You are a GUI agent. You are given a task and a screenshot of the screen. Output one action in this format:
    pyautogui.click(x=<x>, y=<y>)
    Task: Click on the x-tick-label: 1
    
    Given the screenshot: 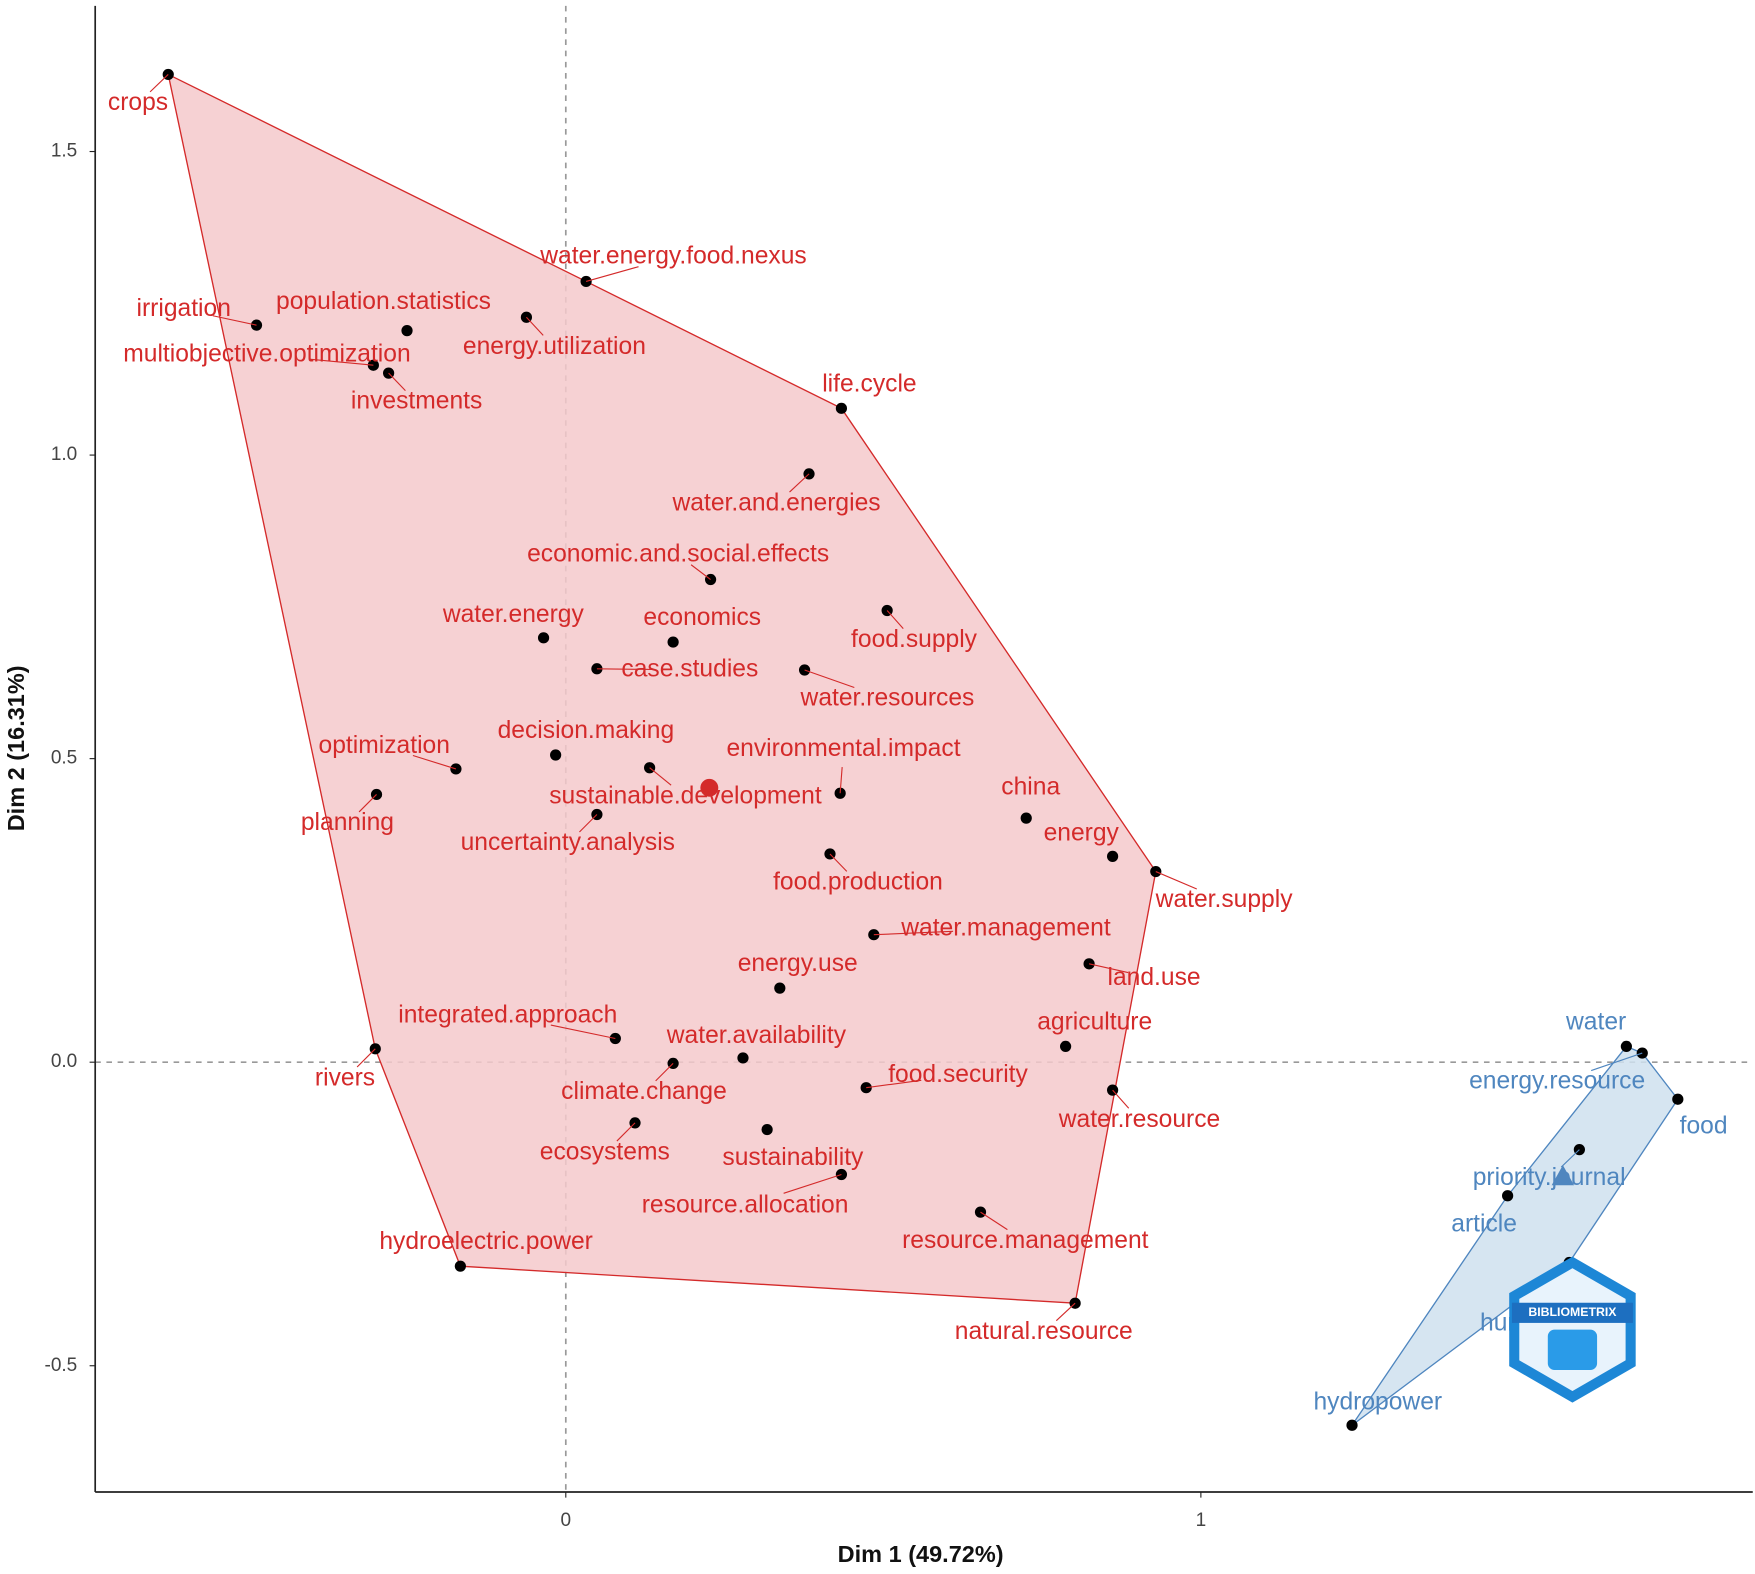 What is the action you would take?
    pyautogui.click(x=1201, y=1520)
    